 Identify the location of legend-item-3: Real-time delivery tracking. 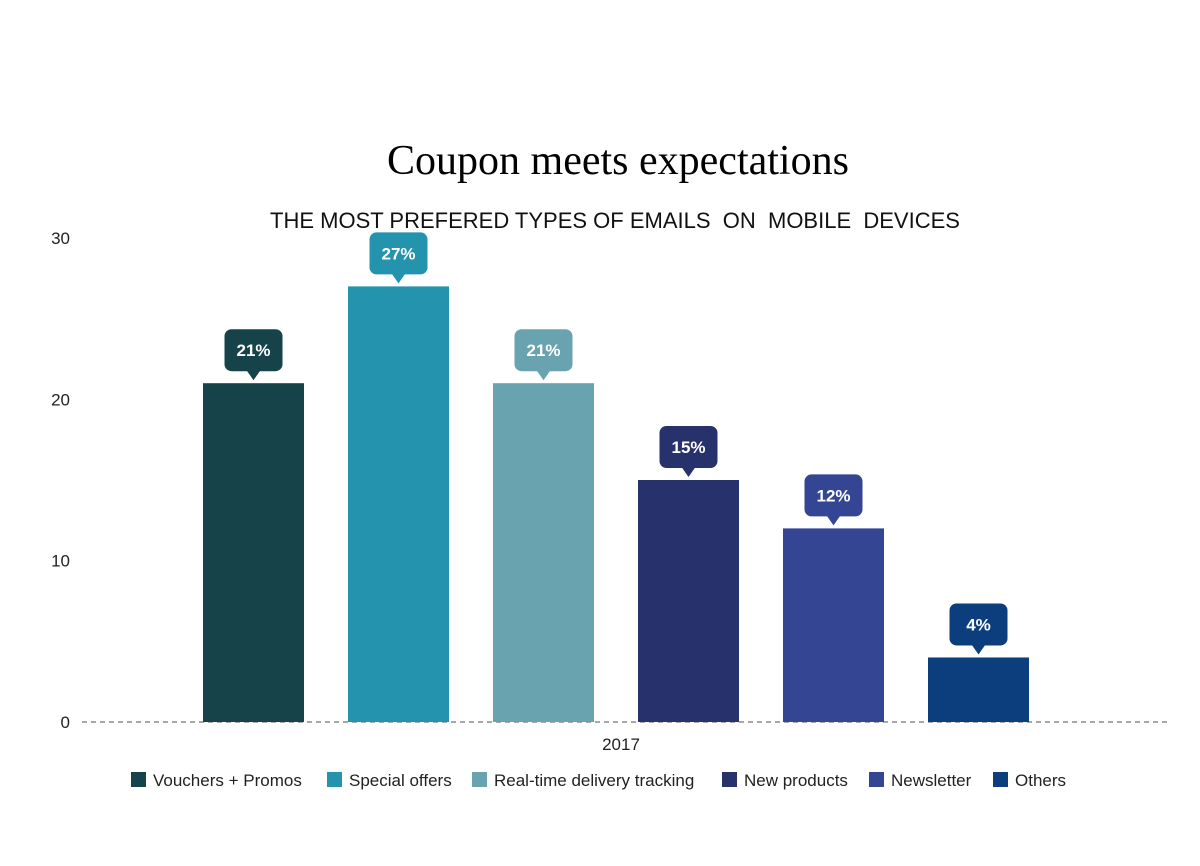
(583, 780).